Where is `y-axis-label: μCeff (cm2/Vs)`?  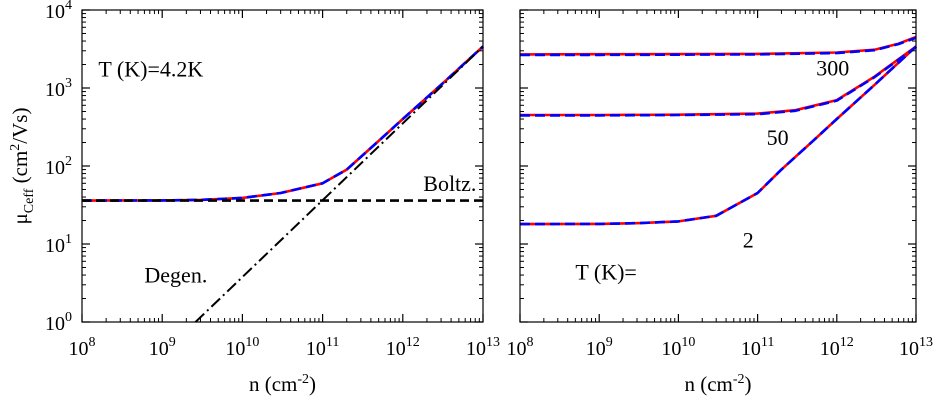
y-axis-label: μCeff (cm2/Vs) is located at coordinates (22, 166).